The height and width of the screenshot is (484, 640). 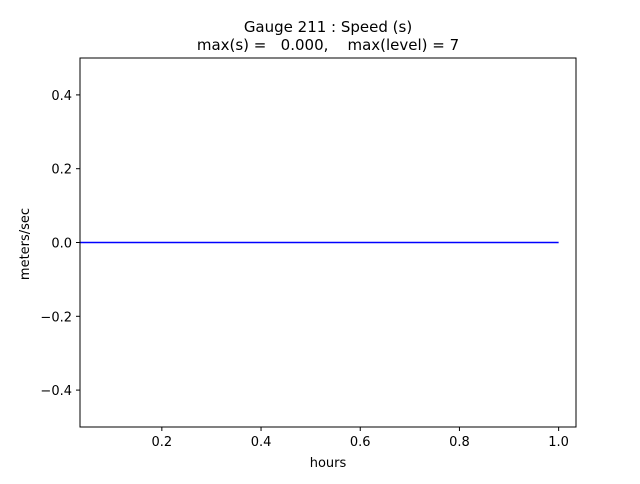 What do you see at coordinates (161, 442) in the screenshot?
I see `x-tick-label: 0.2` at bounding box center [161, 442].